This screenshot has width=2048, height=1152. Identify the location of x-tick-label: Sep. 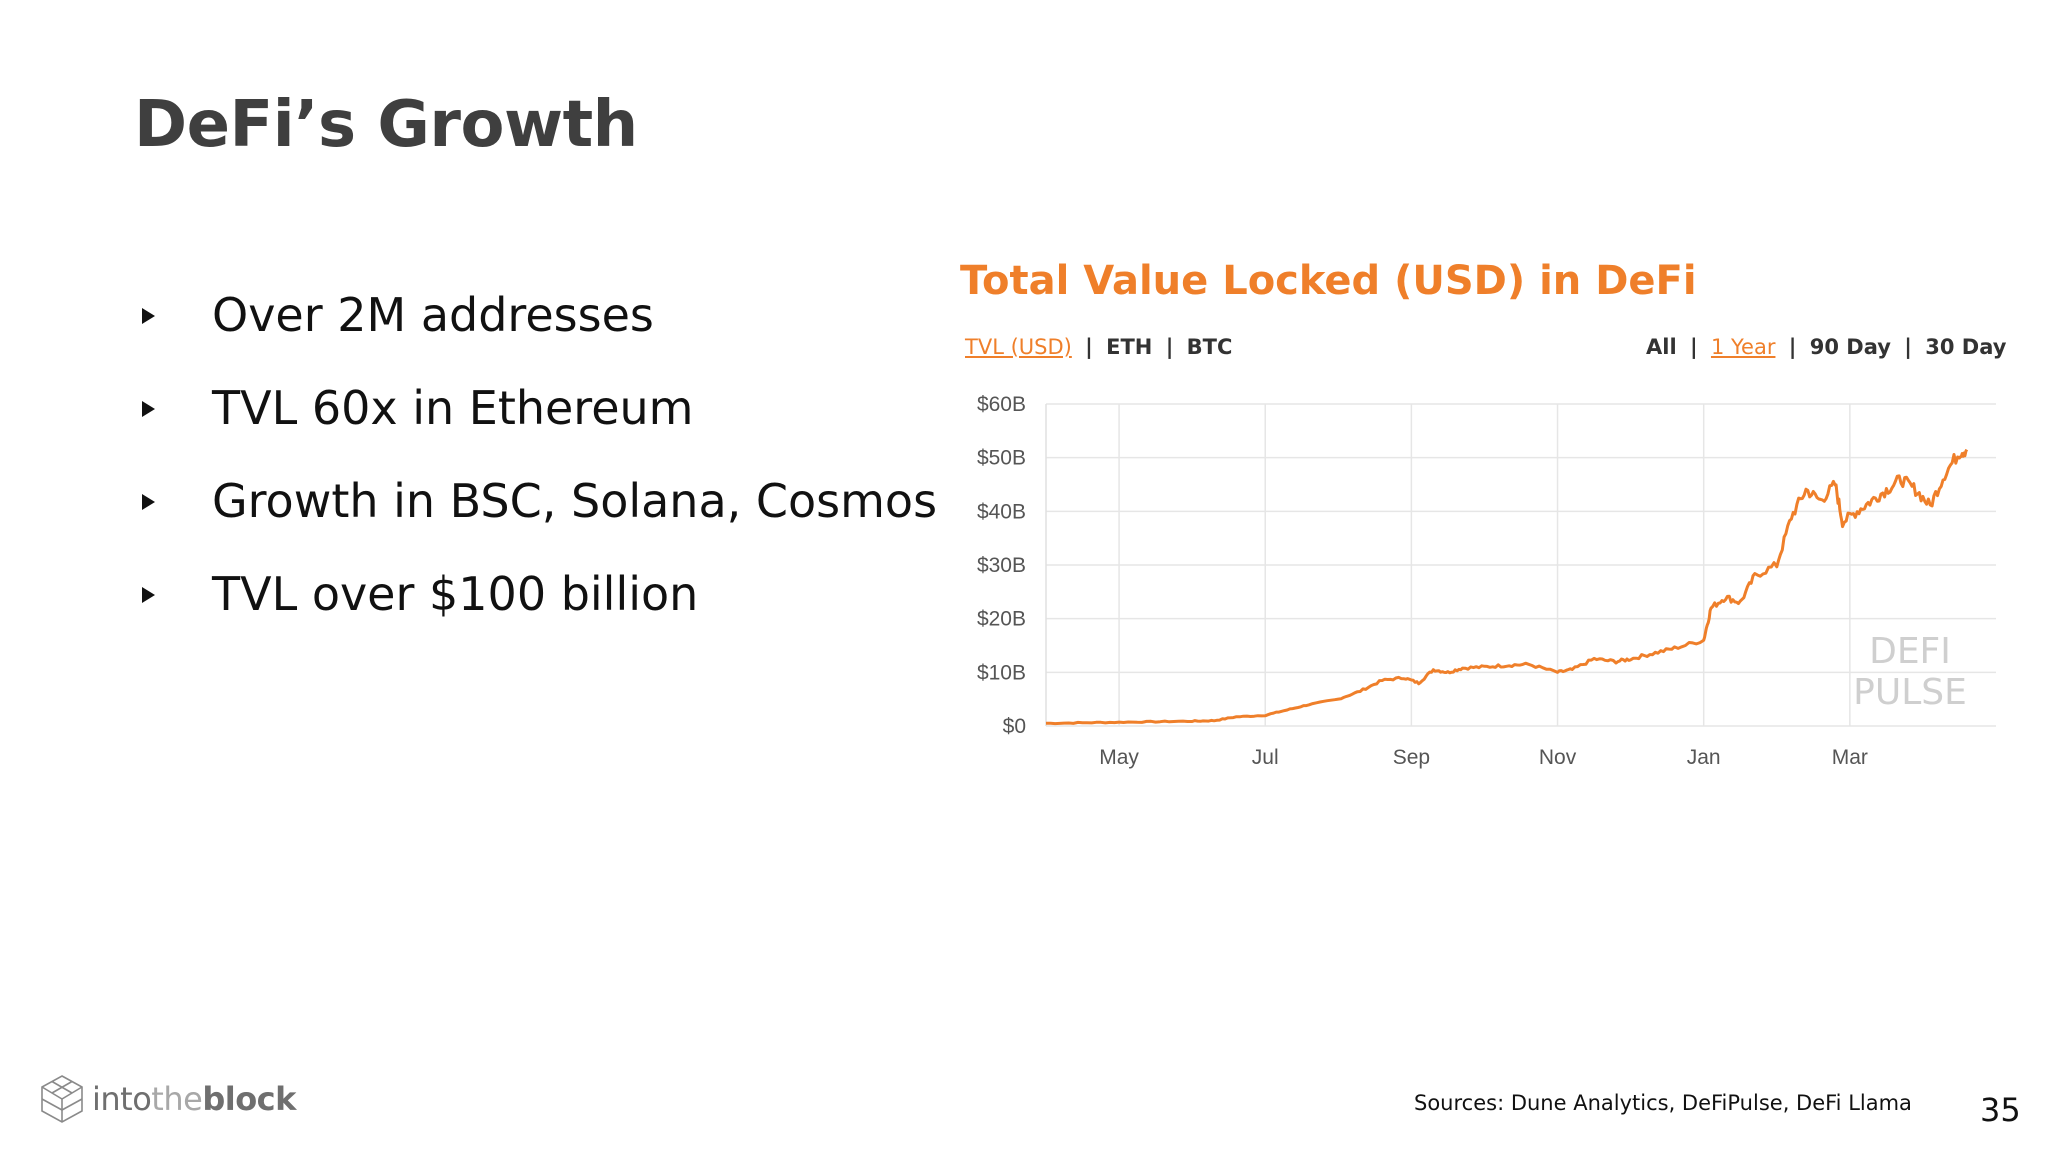
(1411, 757).